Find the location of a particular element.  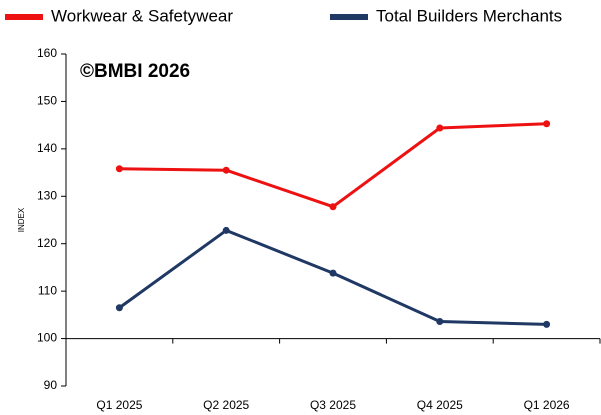

y-tick-label: 150 is located at coordinates (47, 101).